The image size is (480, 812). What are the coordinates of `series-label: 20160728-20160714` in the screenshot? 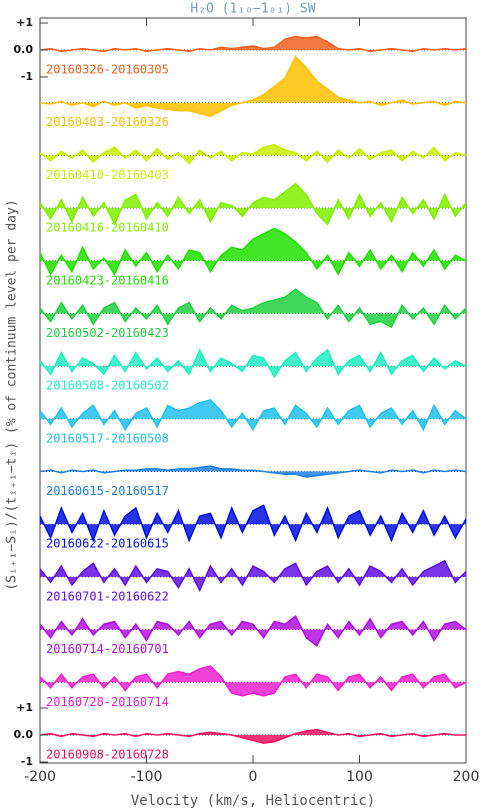 It's located at (107, 702).